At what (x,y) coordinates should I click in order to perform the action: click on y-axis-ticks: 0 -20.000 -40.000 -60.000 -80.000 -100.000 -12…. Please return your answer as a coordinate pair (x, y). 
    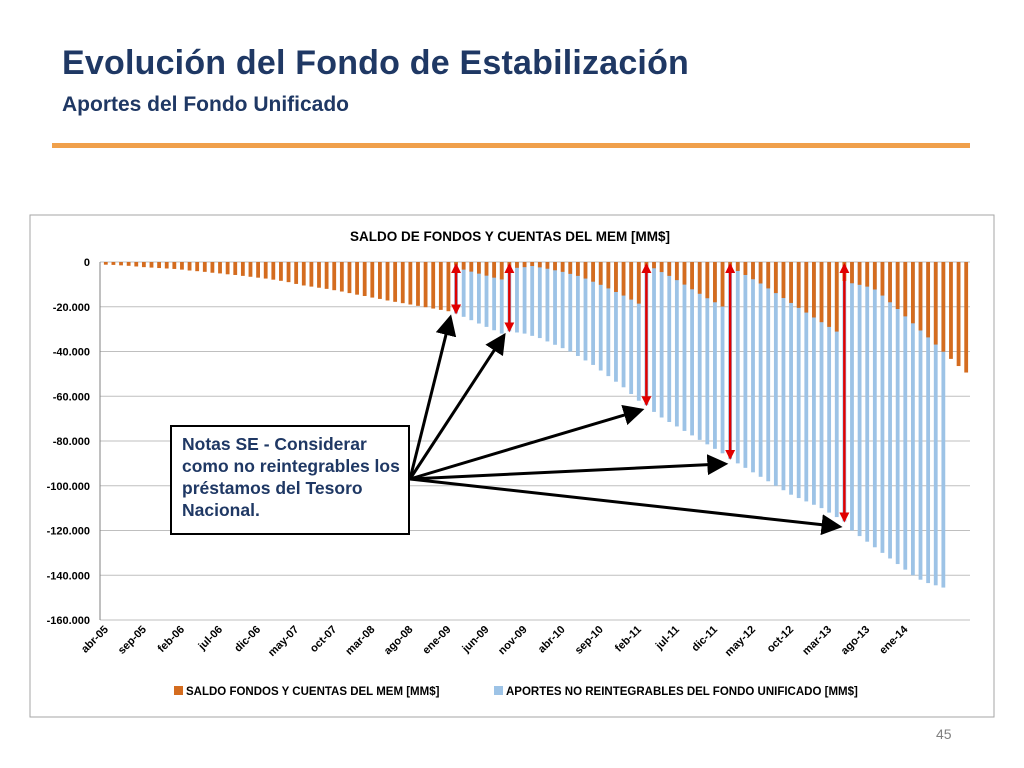
    Looking at the image, I should click on (68, 442).